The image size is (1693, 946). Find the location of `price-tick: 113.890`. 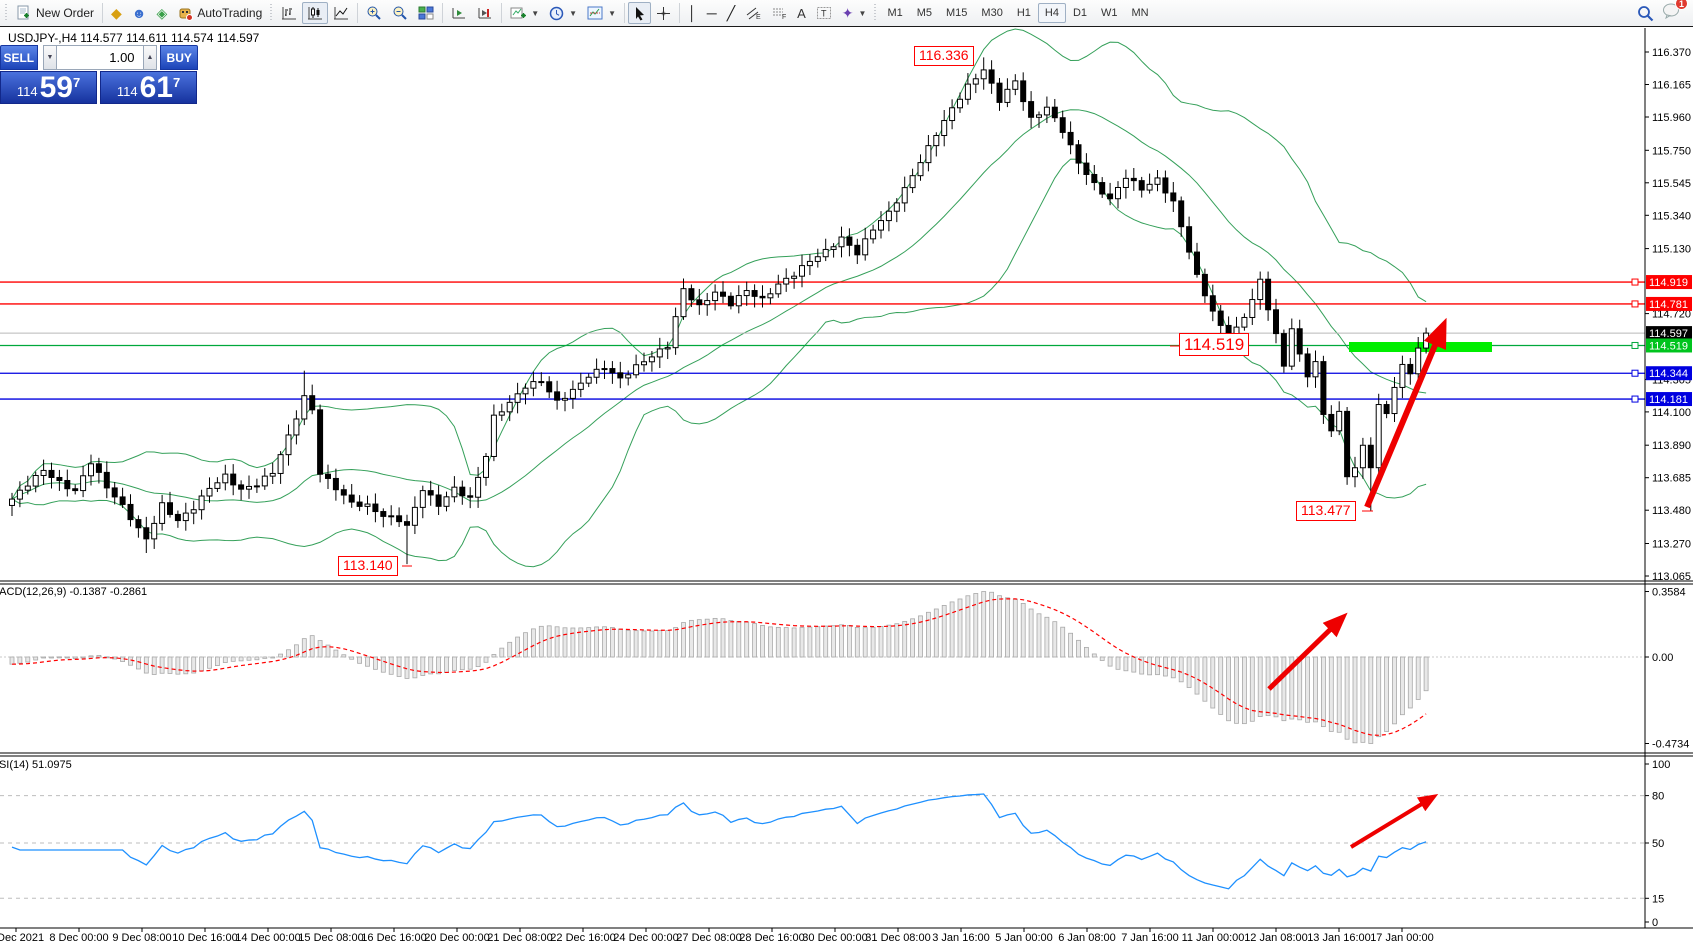

price-tick: 113.890 is located at coordinates (1671, 446).